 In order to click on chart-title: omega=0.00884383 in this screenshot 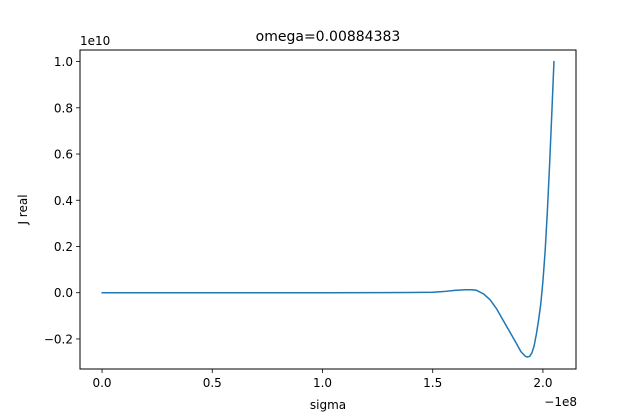, I will do `click(328, 37)`.